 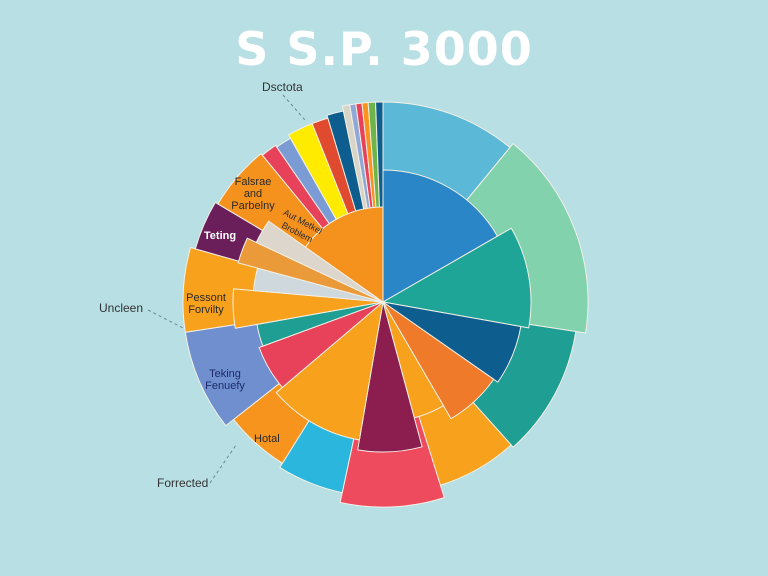 I want to click on leader-line-dsctota, so click(x=294, y=107).